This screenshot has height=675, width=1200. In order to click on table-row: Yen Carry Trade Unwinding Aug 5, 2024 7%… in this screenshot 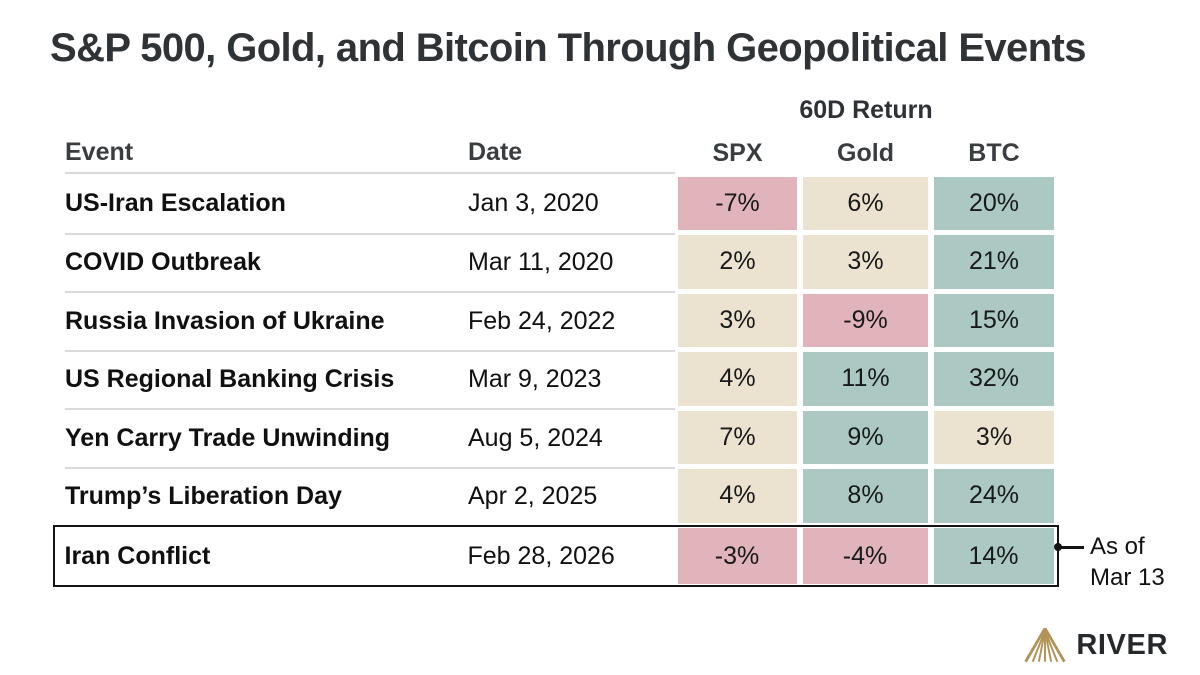, I will do `click(561, 437)`.